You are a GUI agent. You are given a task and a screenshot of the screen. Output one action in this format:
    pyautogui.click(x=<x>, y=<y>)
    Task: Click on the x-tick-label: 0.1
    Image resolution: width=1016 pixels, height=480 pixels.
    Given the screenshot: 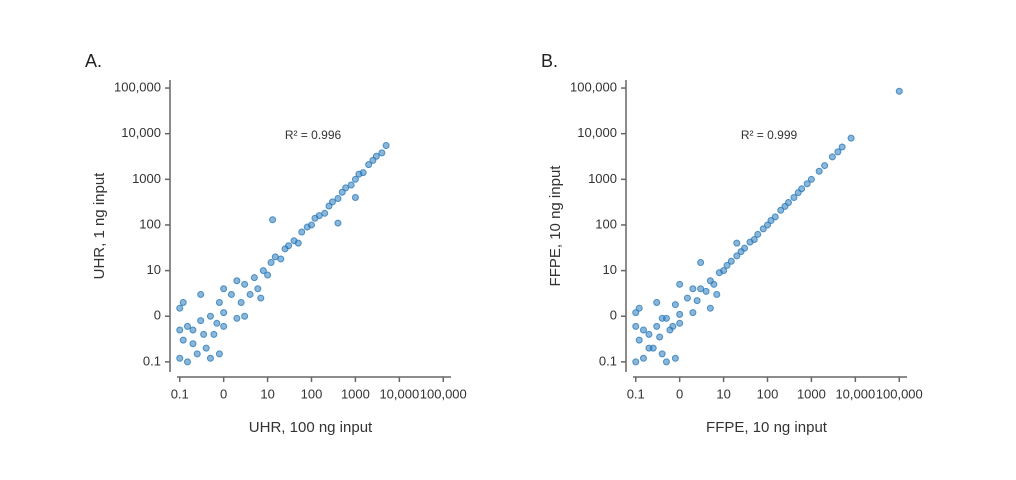 What is the action you would take?
    pyautogui.click(x=180, y=393)
    